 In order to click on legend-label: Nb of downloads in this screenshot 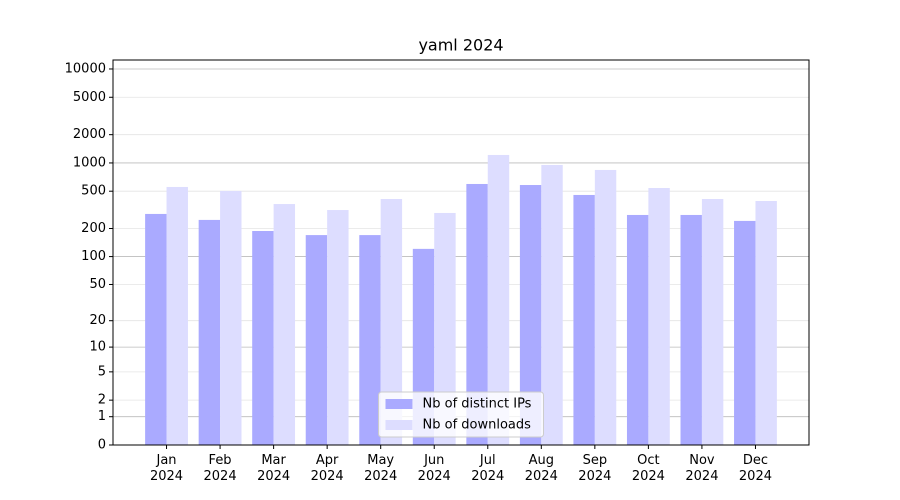, I will do `click(477, 425)`.